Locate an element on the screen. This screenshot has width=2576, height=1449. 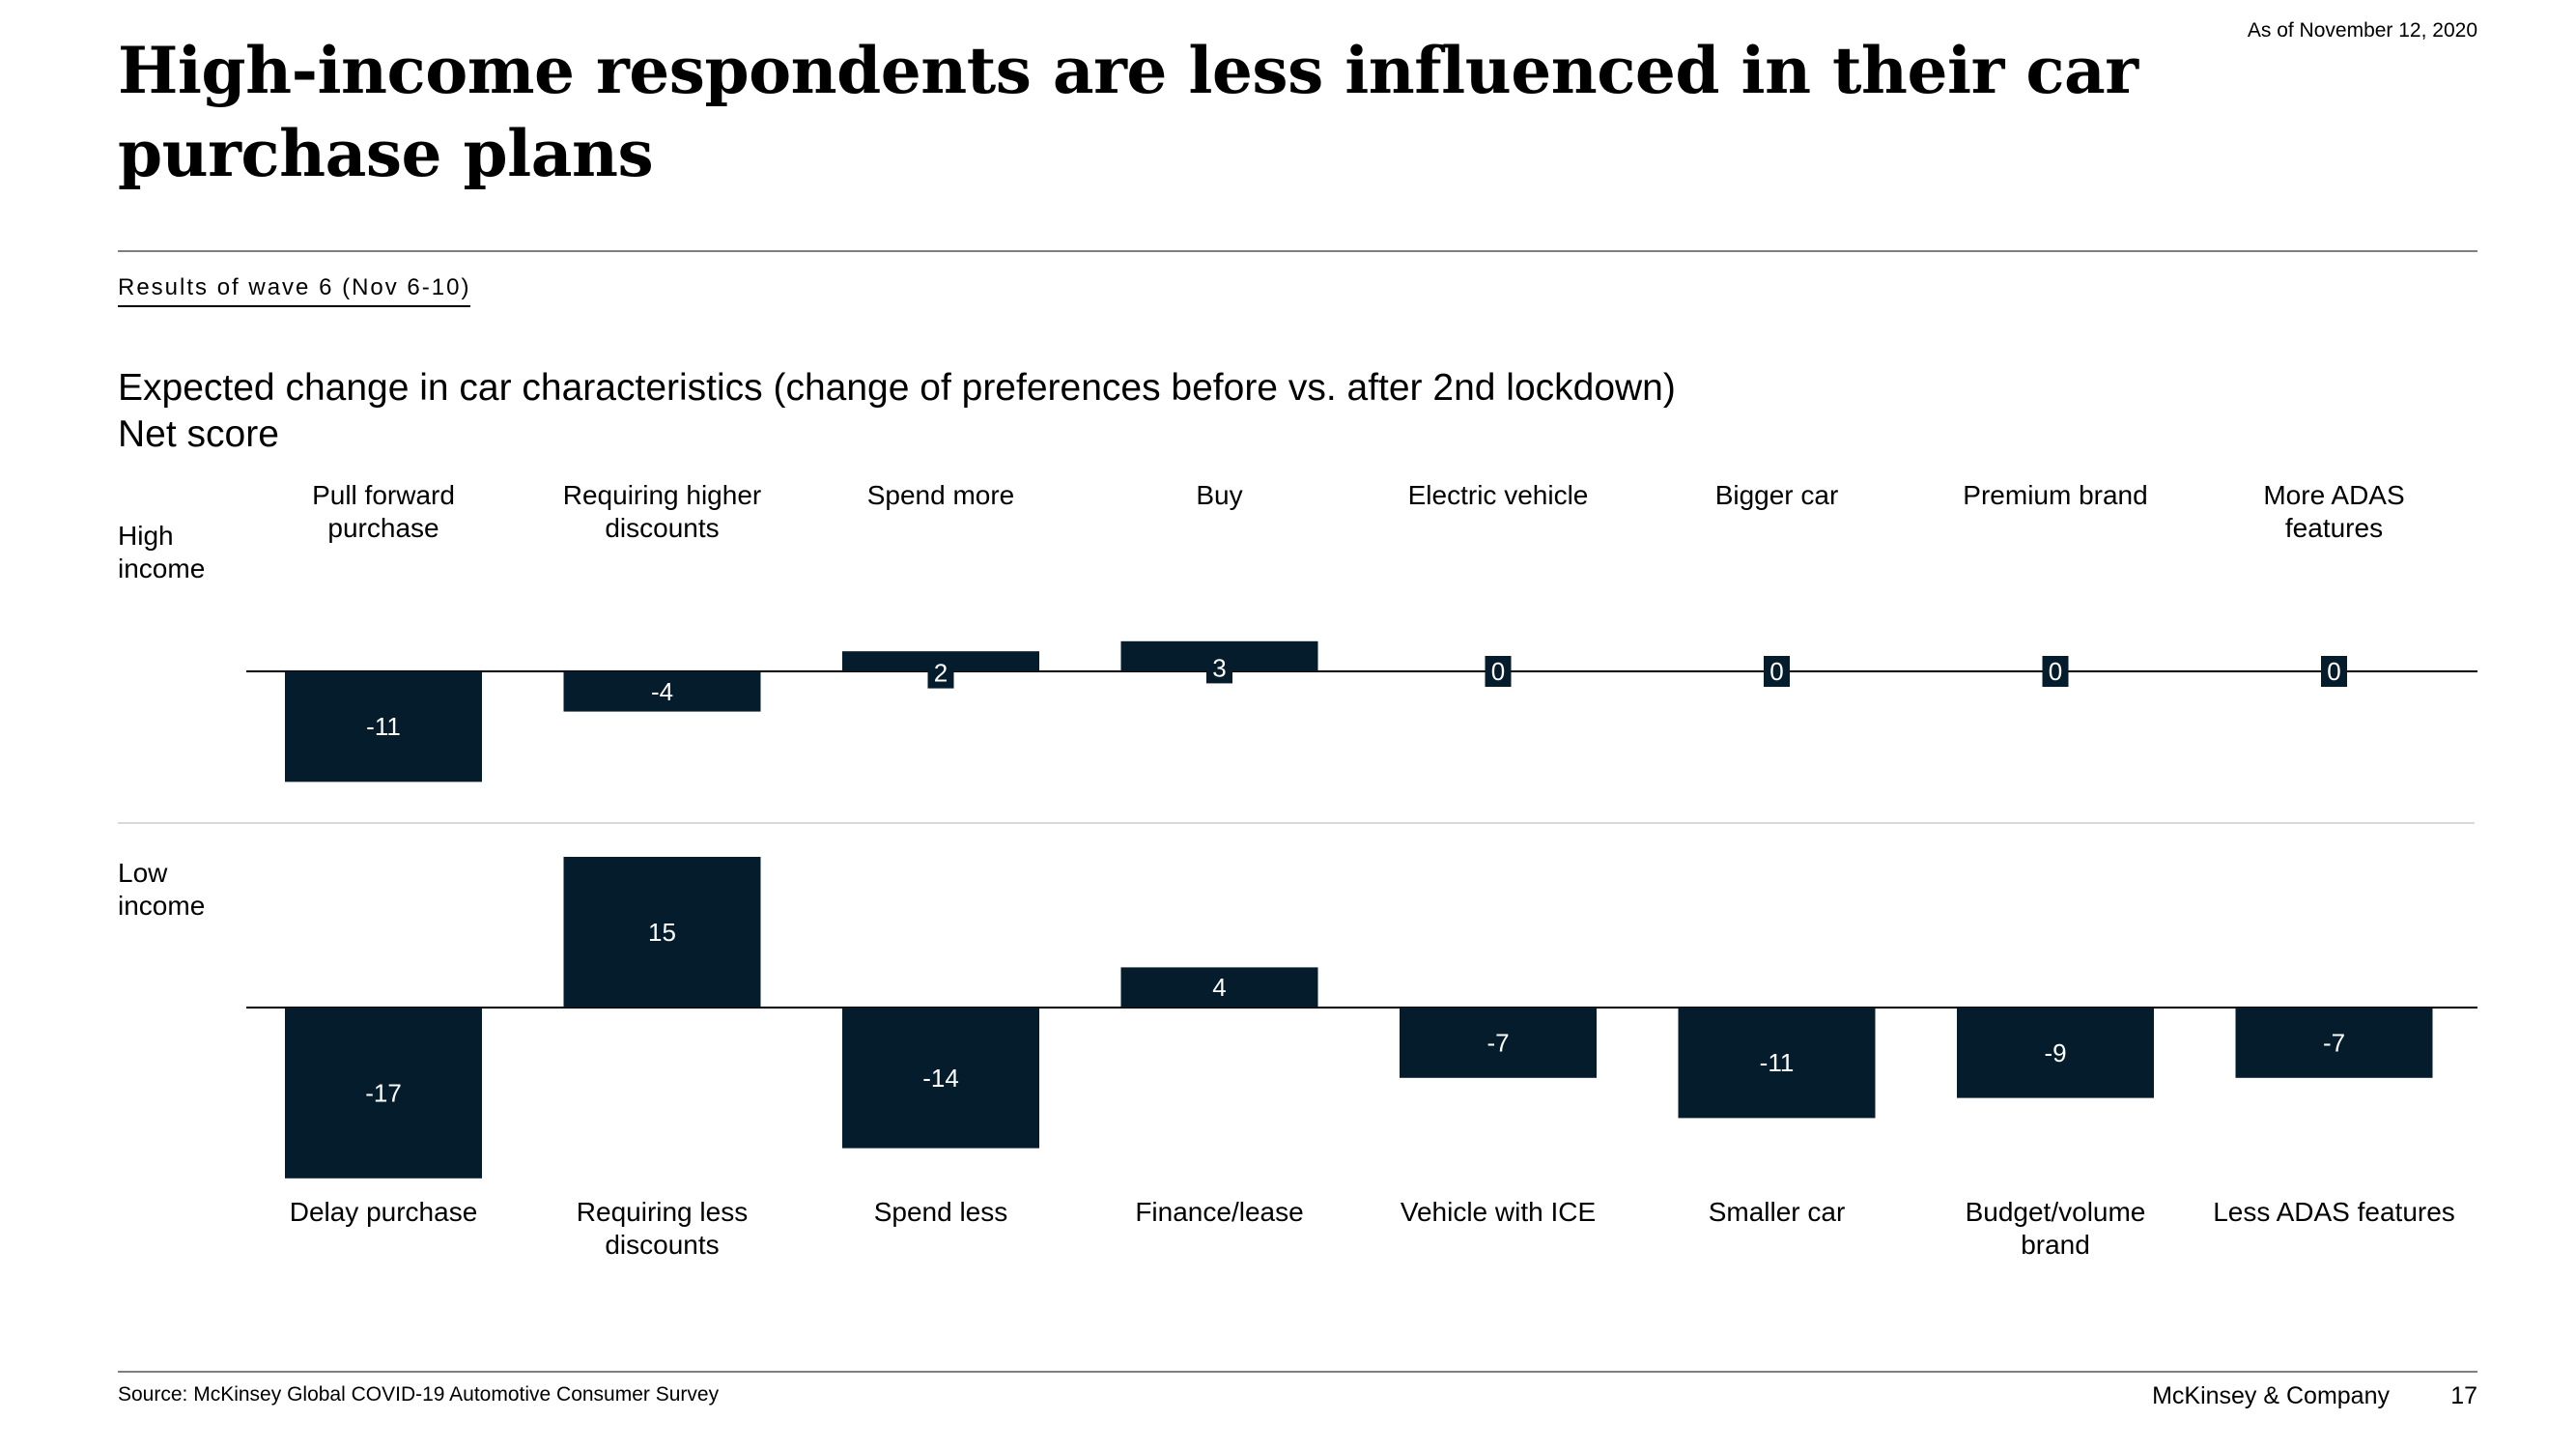
category-bottom-4: Vehicle with ICE is located at coordinates (1498, 1212).